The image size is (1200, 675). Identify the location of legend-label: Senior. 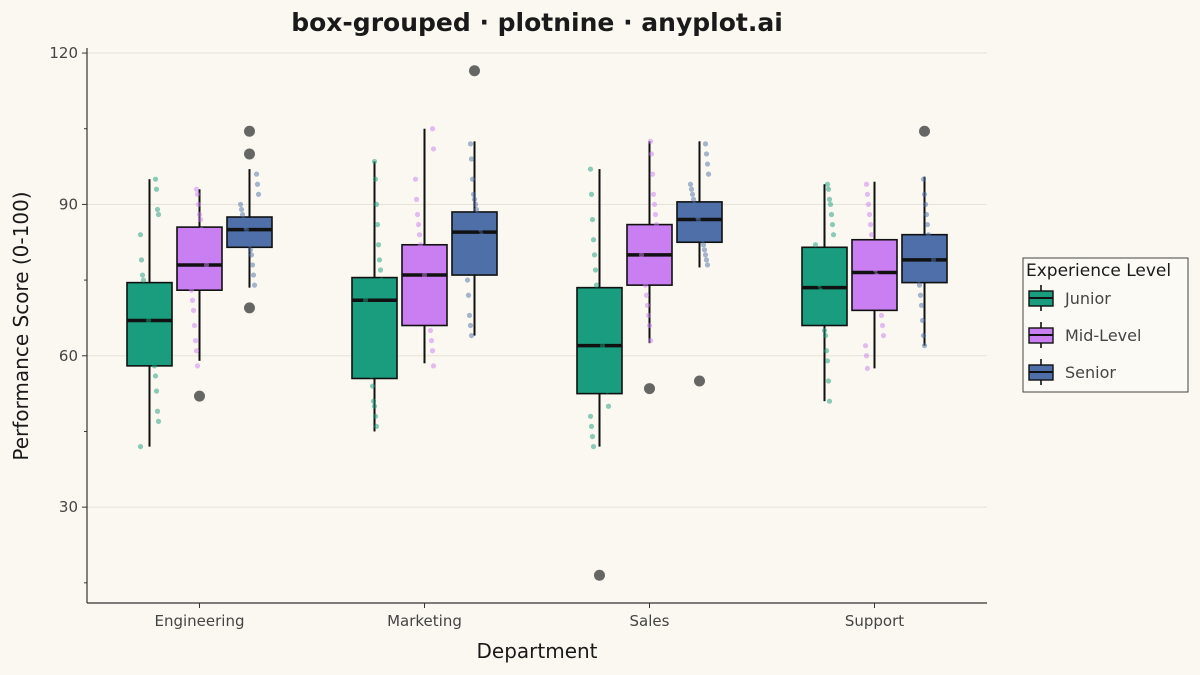
(1090, 372).